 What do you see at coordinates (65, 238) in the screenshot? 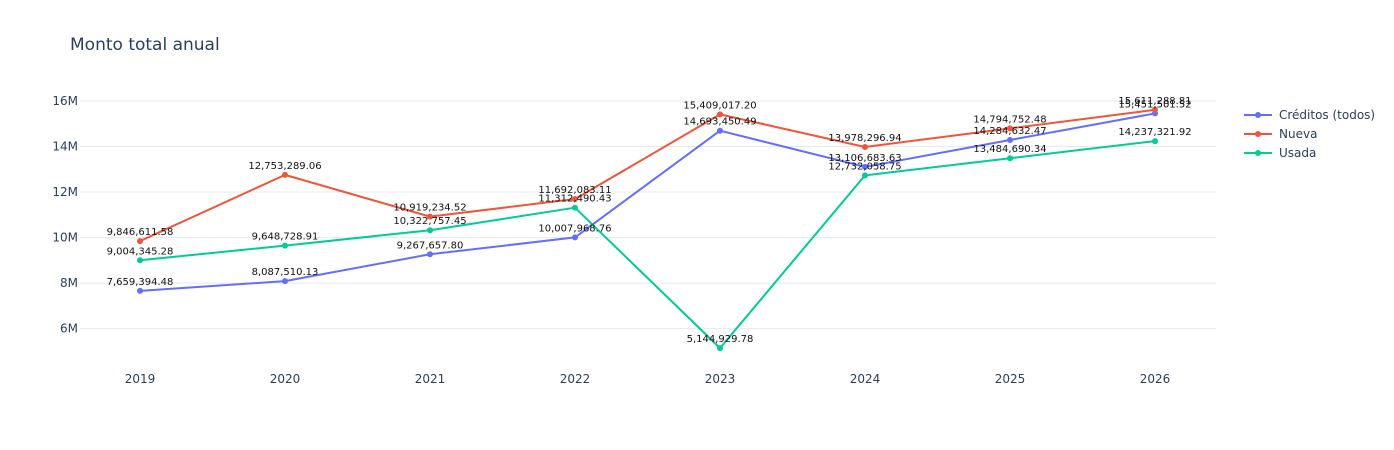
I see `y-tick-label: 10M` at bounding box center [65, 238].